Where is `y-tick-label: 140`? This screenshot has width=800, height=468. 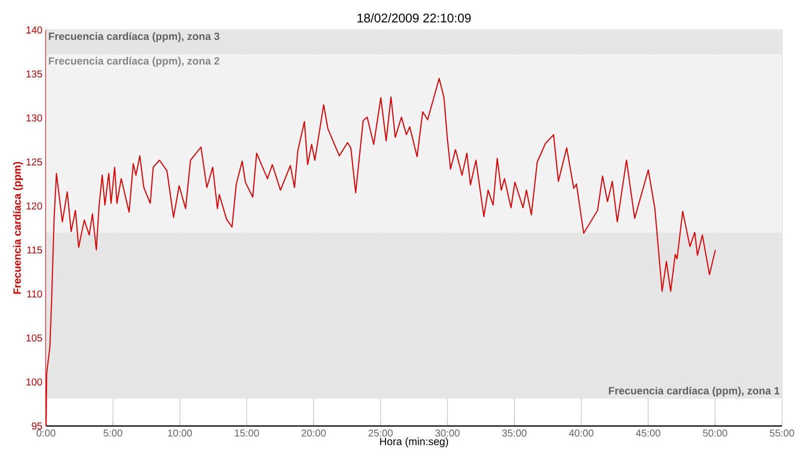
y-tick-label: 140 is located at coordinates (34, 30).